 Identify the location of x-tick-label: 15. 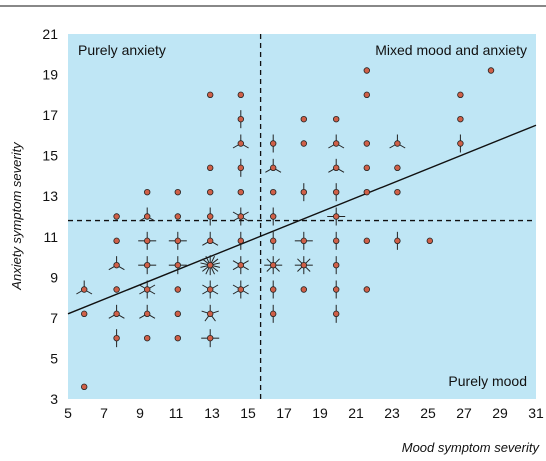
(248, 413).